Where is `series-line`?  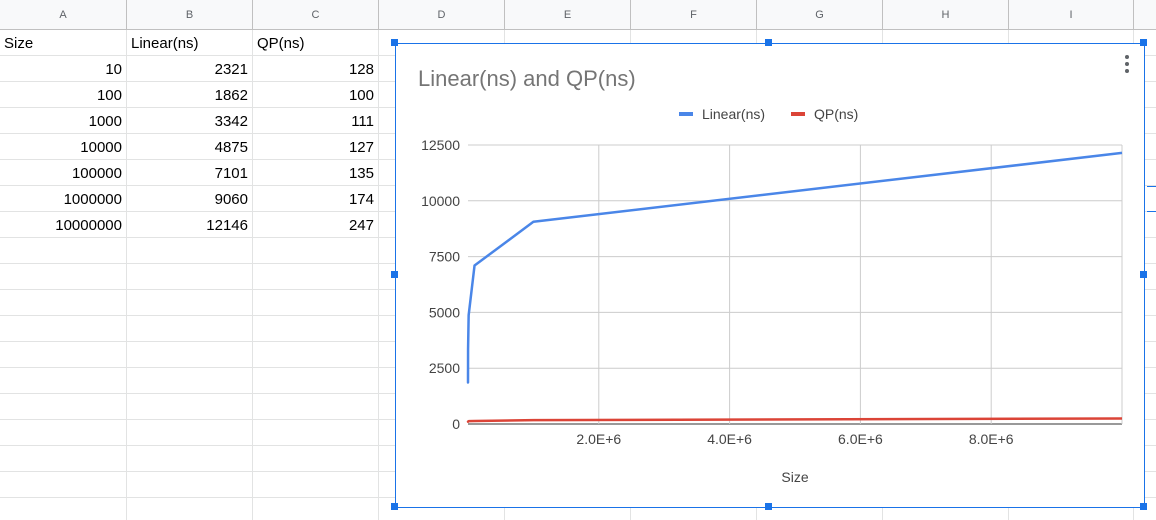 series-line is located at coordinates (794, 420).